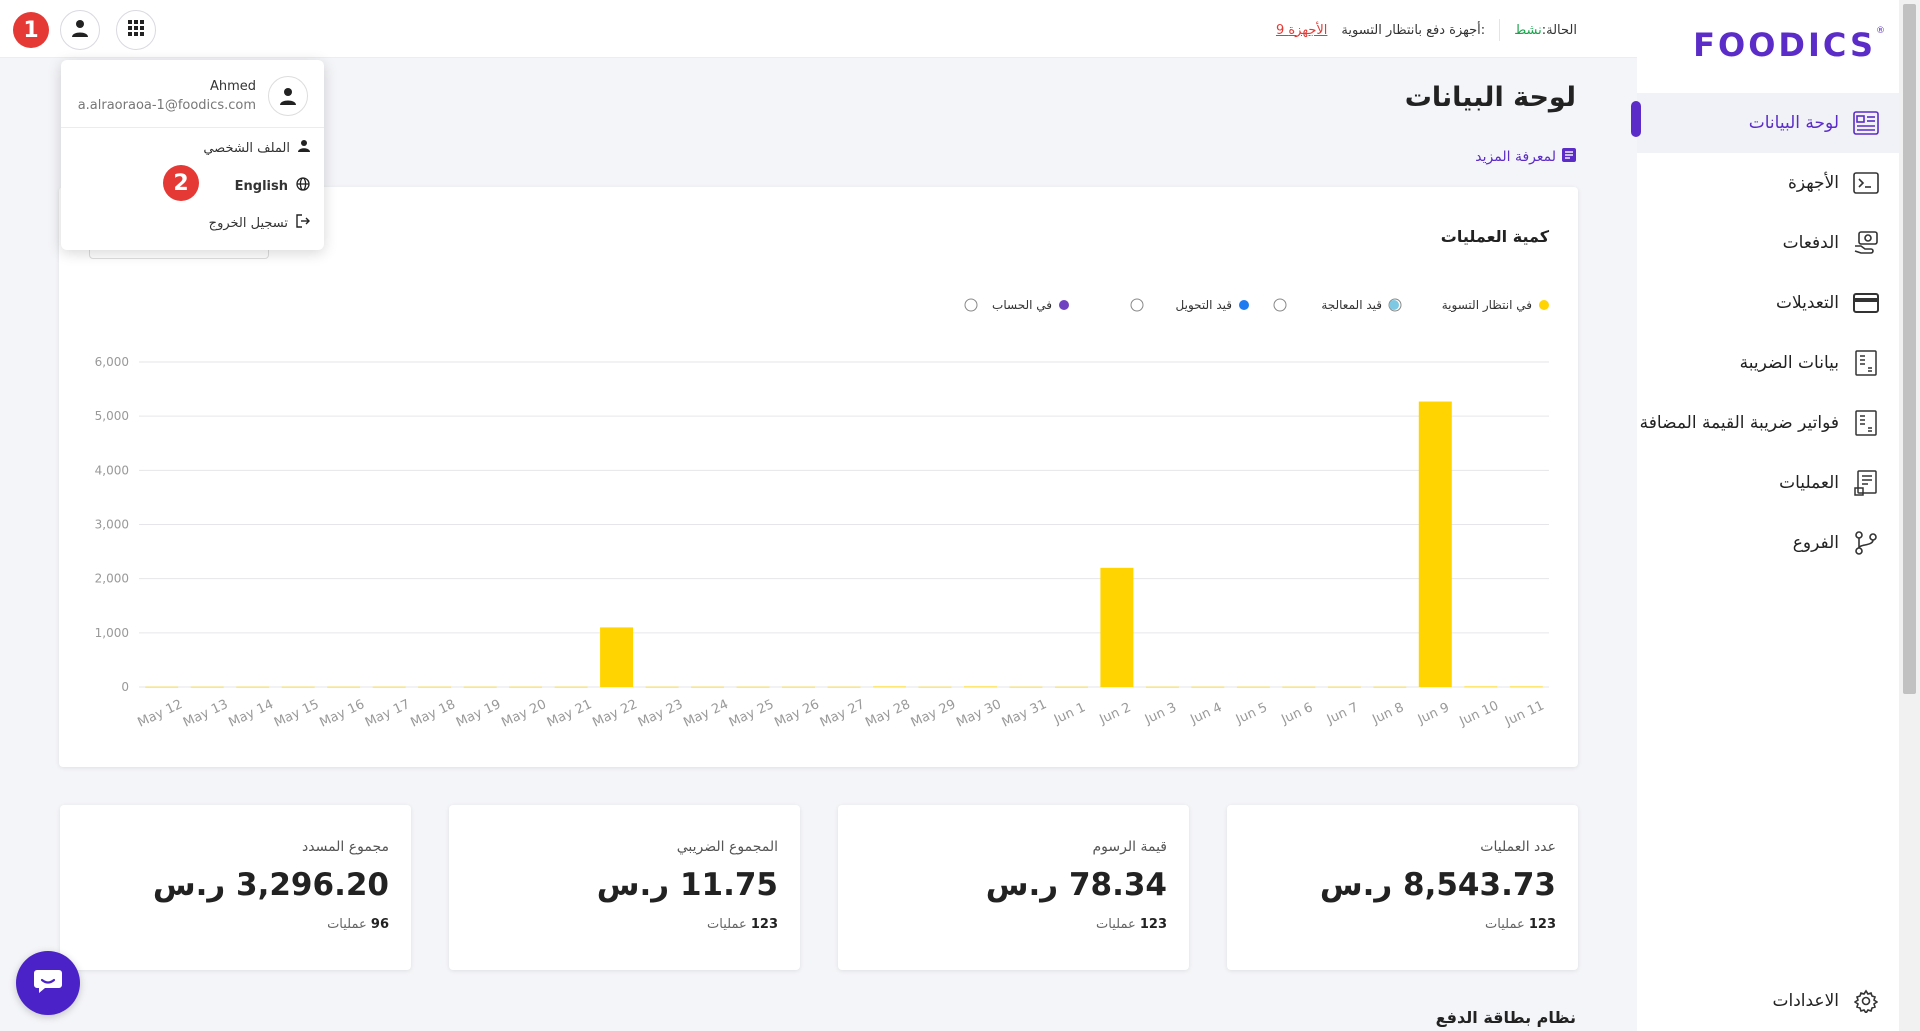  Describe the element at coordinates (1387, 714) in the screenshot. I see `x-tick-label: Jun 8` at that location.